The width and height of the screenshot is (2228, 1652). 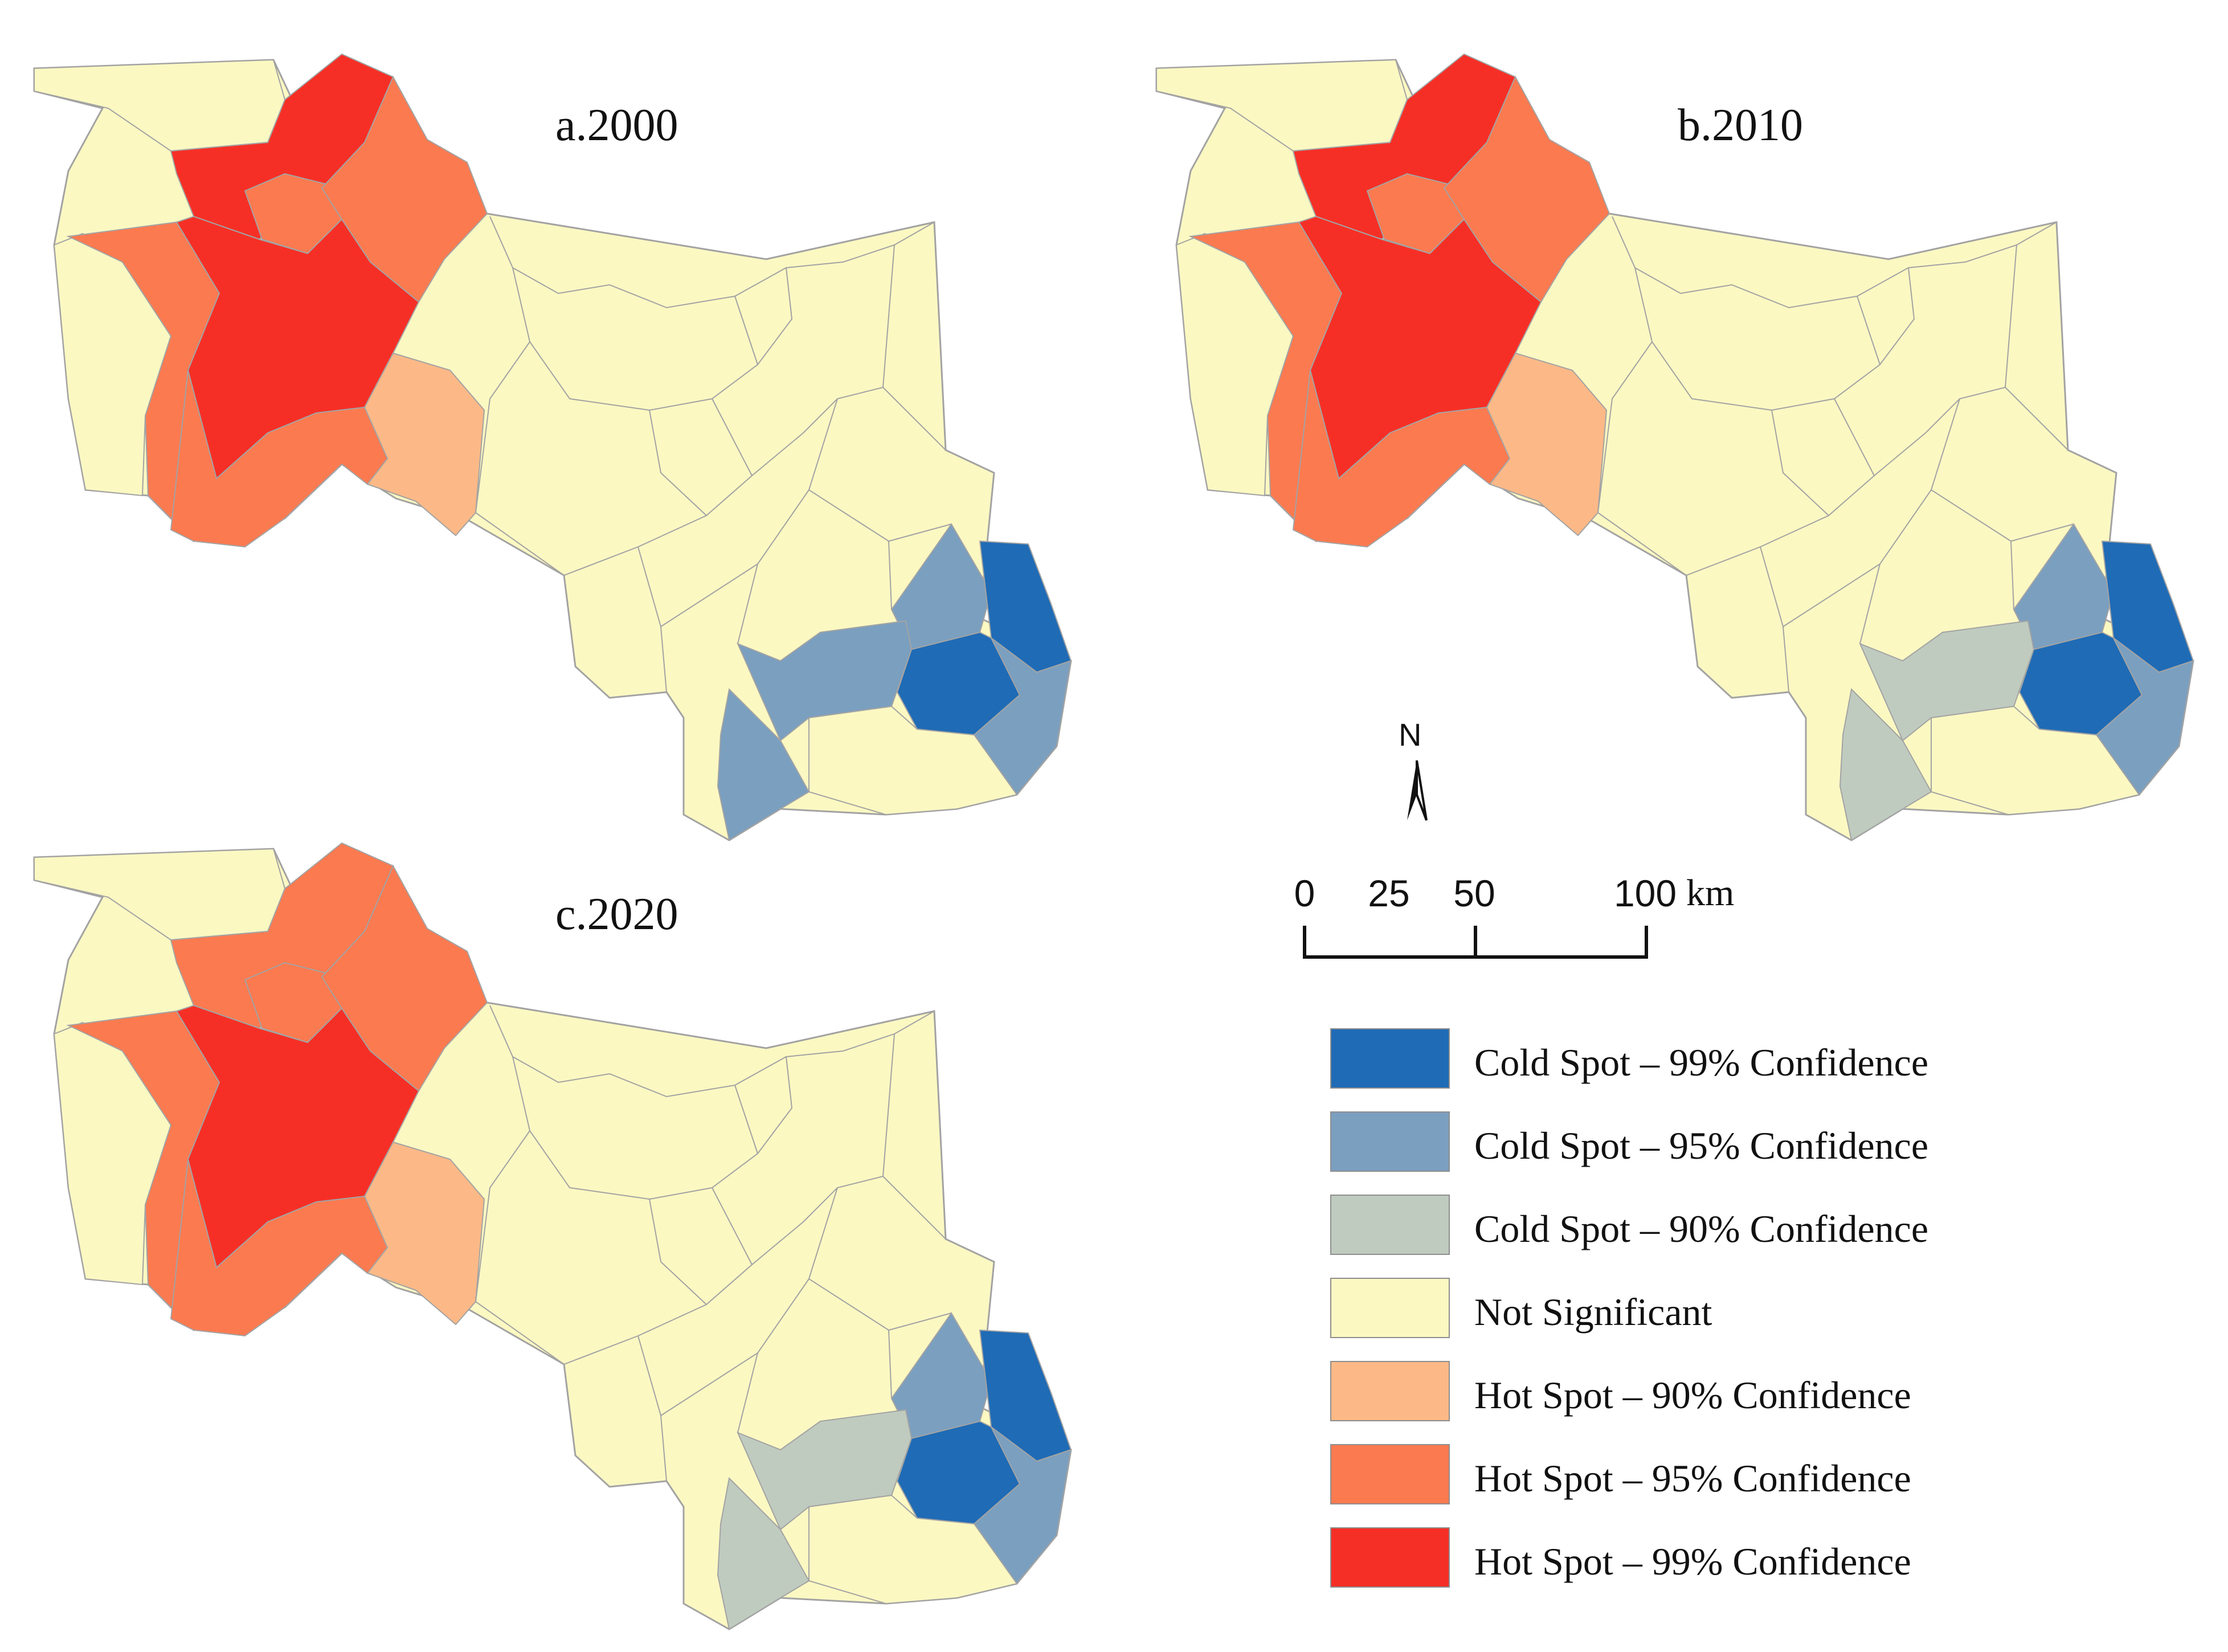 I want to click on legend-label-hot99: Hot Spot – 99% Confidence, so click(x=1692, y=1561).